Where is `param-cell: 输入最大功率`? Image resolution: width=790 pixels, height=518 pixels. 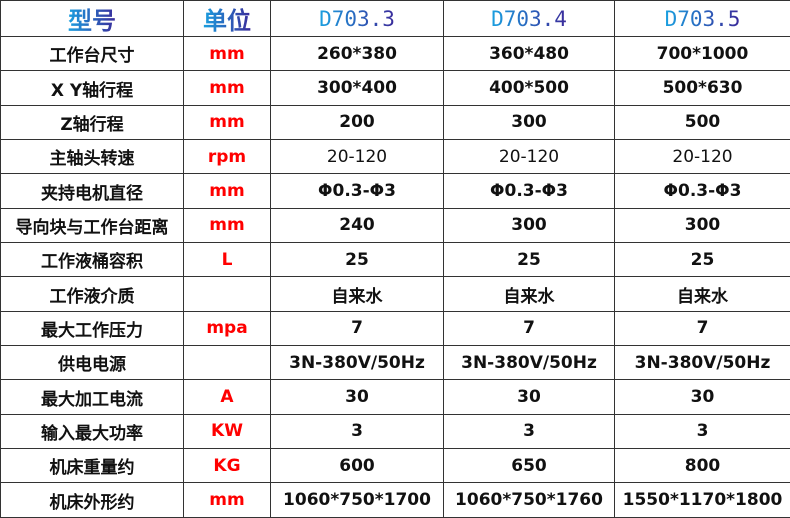
param-cell: 输入最大功率 is located at coordinates (92, 431).